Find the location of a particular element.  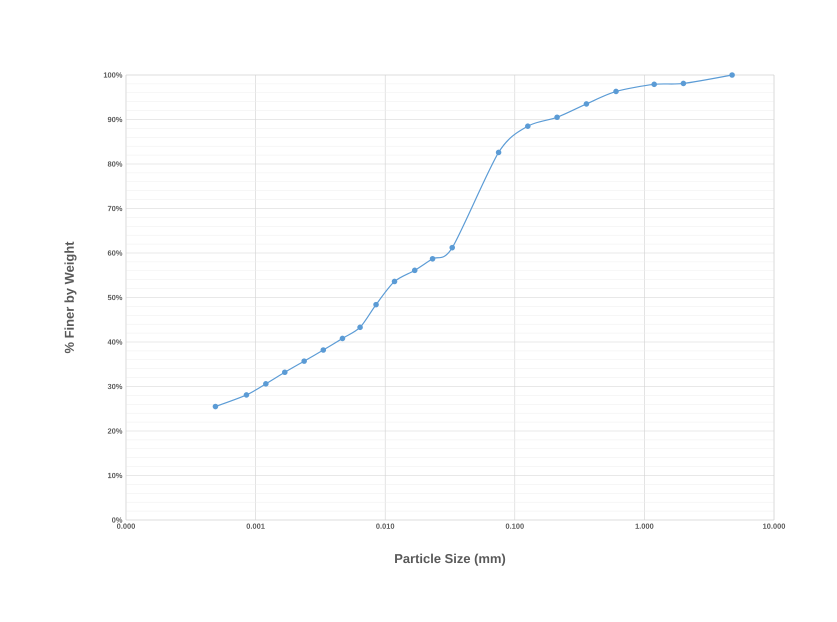

y-axis-title: % Finer by Weight is located at coordinates (70, 298).